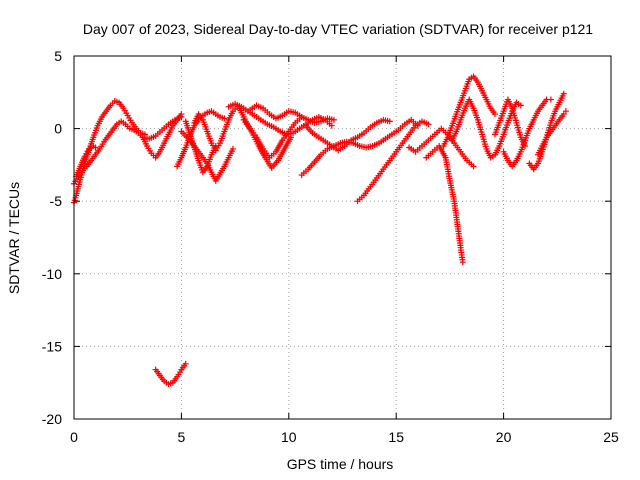 The image size is (640, 480). What do you see at coordinates (56, 201) in the screenshot?
I see `y-tick-label: -5` at bounding box center [56, 201].